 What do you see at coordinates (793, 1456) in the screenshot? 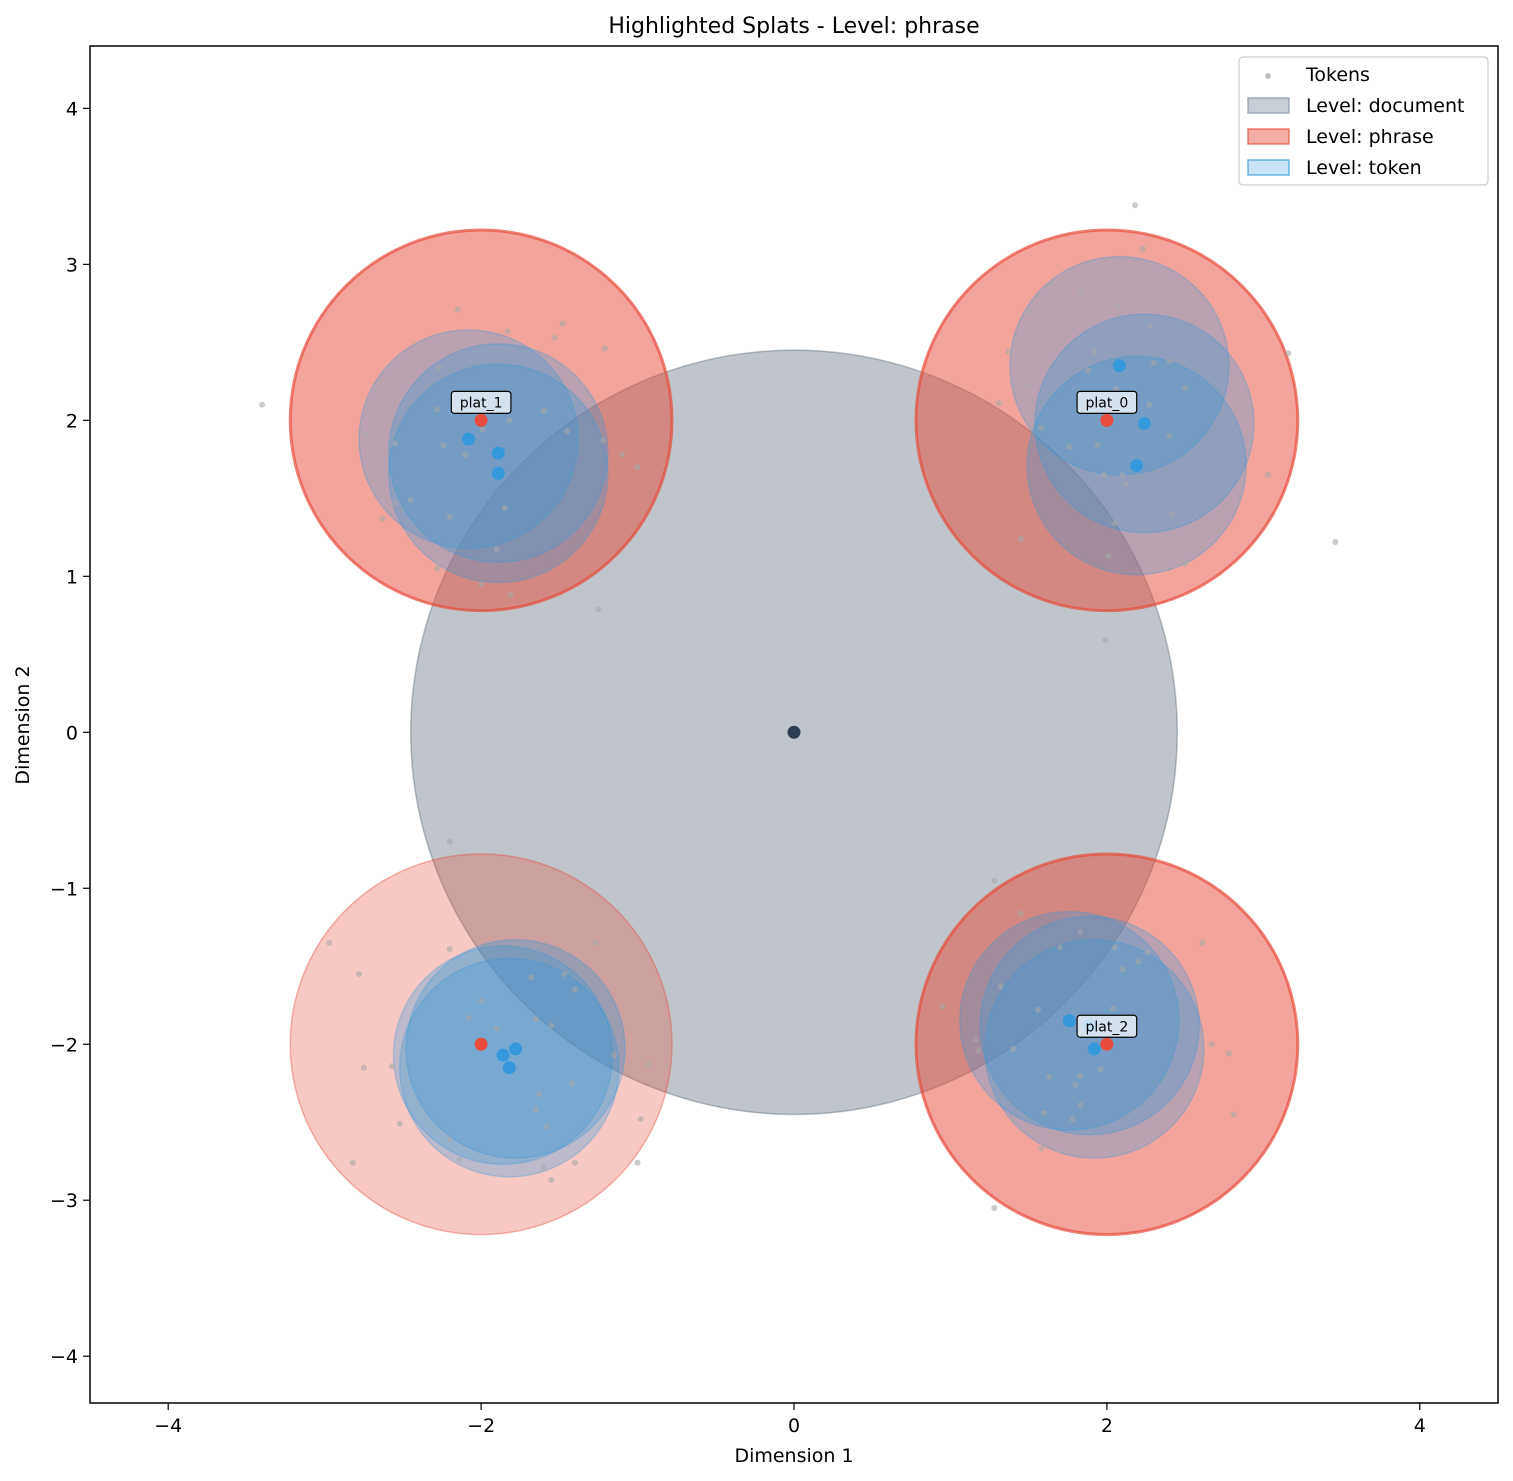
I see `x-axis-label: Dimension 1` at bounding box center [793, 1456].